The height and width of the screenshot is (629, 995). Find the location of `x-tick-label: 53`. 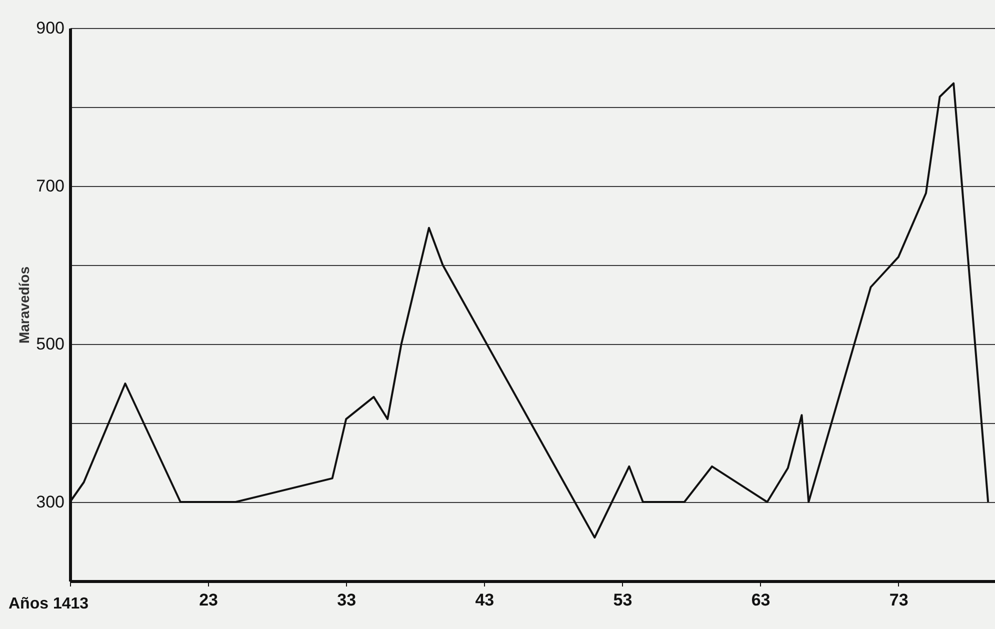

x-tick-label: 53 is located at coordinates (622, 600).